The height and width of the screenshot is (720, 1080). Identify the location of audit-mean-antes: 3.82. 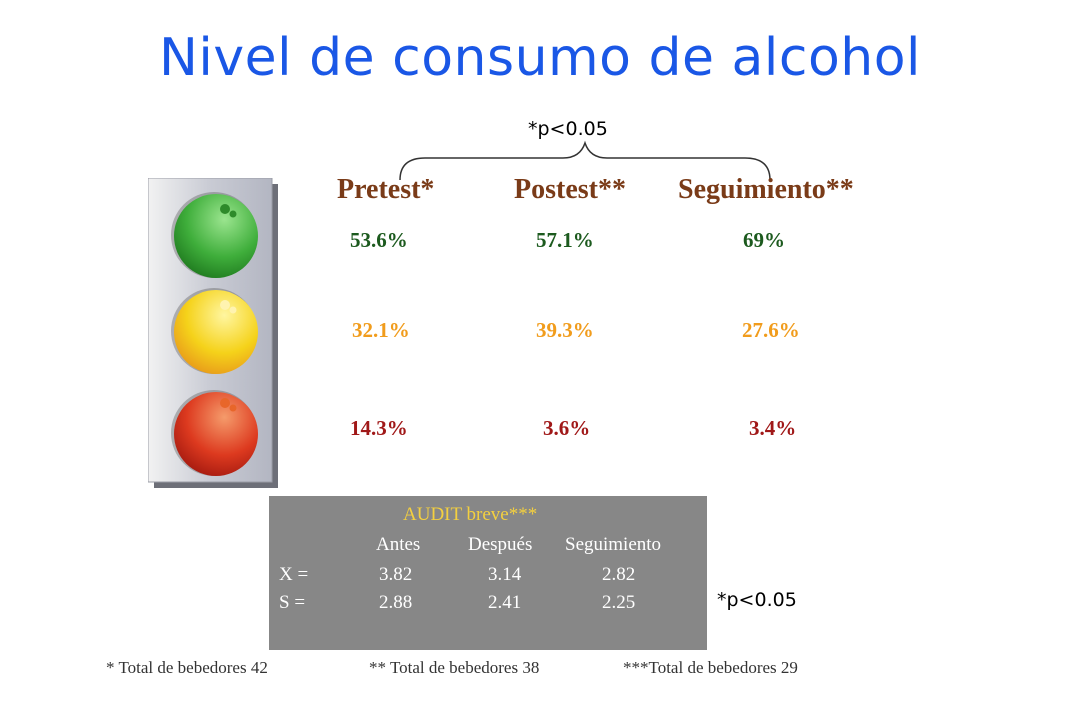
(396, 574).